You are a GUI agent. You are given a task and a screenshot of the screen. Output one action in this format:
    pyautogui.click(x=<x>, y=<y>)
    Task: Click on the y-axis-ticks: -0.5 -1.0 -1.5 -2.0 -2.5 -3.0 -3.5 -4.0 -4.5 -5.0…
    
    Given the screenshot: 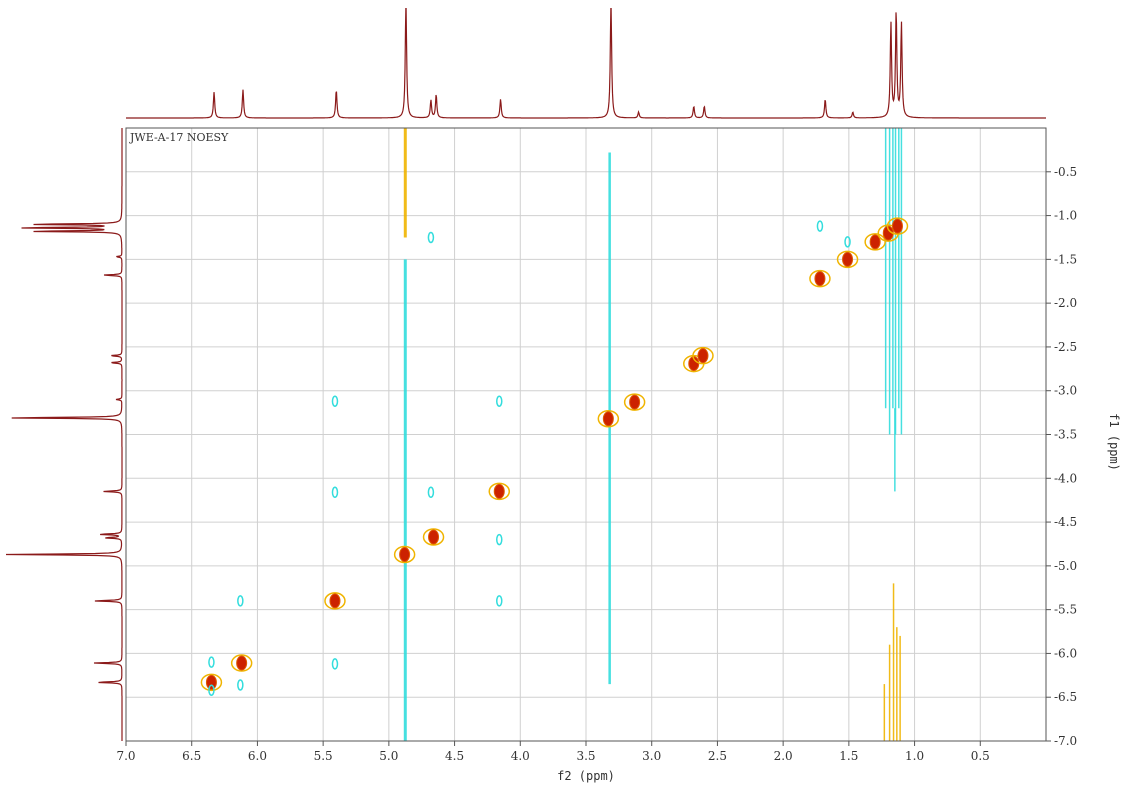 What is the action you would take?
    pyautogui.click(x=1061, y=456)
    